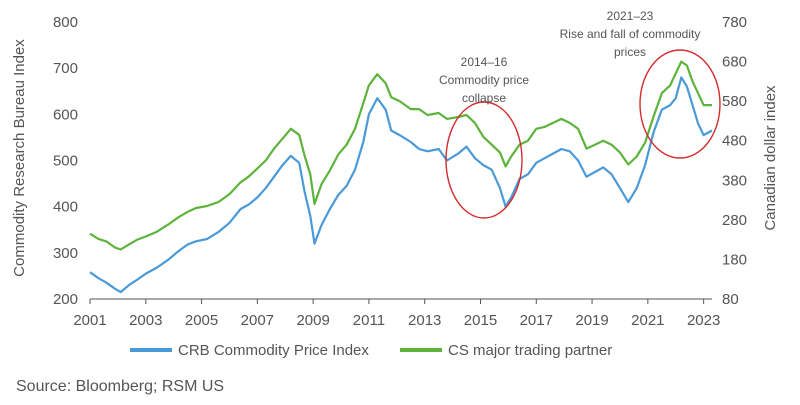  I want to click on y-tick-500: 500, so click(65, 161).